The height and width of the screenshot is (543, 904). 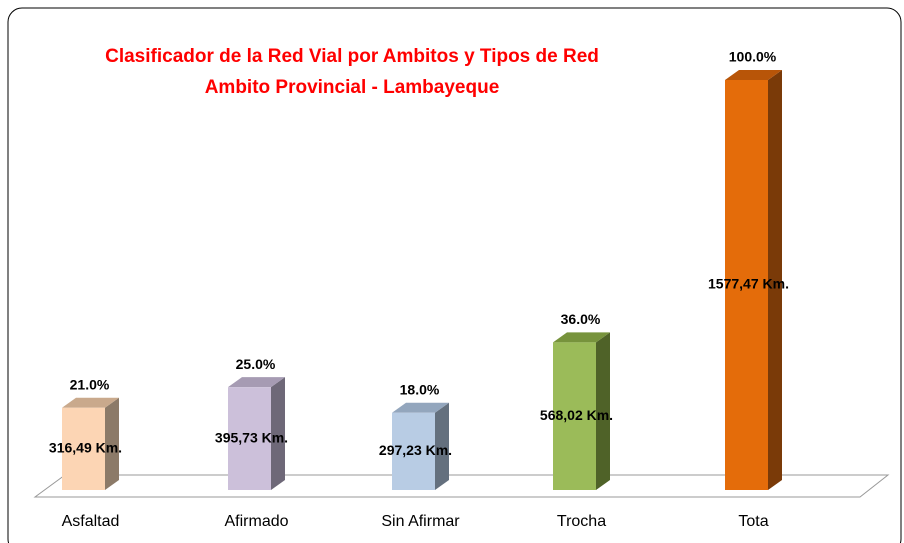 I want to click on value-label: 568,02 Km., so click(x=576, y=415).